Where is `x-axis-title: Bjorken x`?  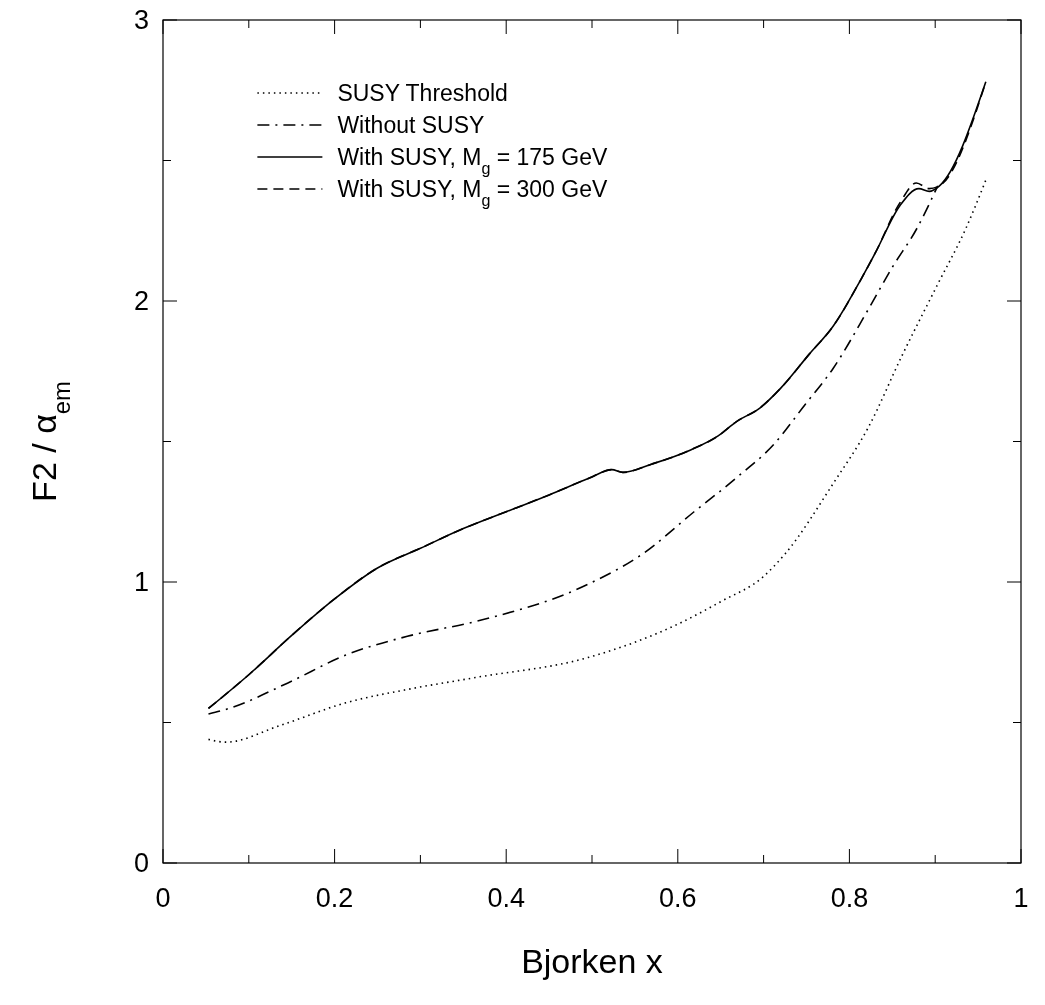 x-axis-title: Bjorken x is located at coordinates (592, 961).